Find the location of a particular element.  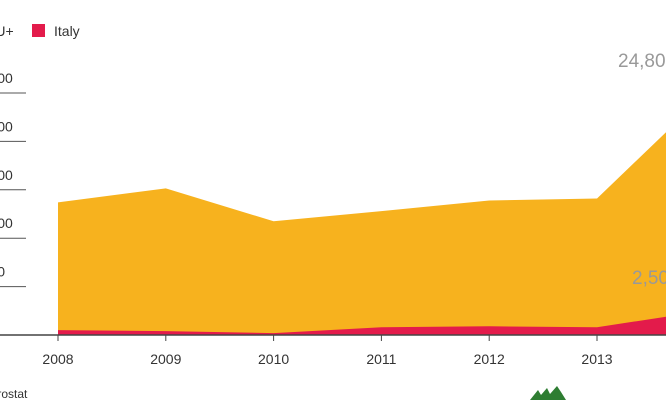

value-label: 24,800 is located at coordinates (642, 61).